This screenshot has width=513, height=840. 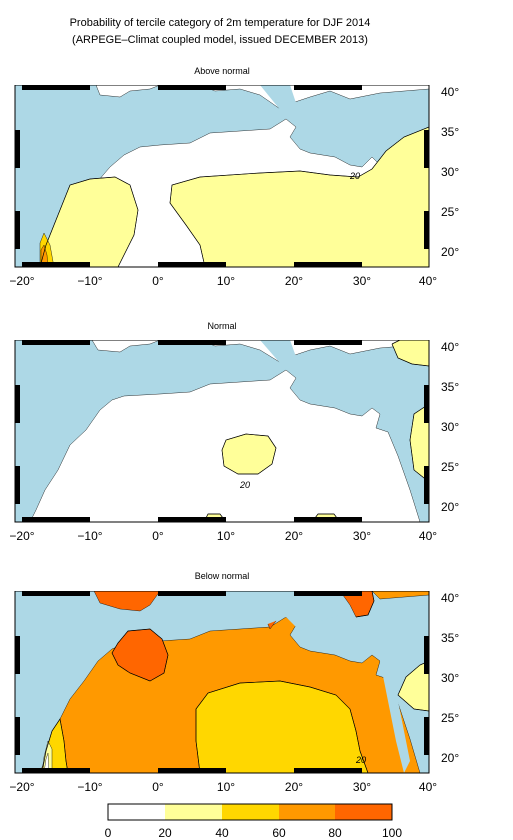 I want to click on colorbar-label: 0, so click(x=108, y=833).